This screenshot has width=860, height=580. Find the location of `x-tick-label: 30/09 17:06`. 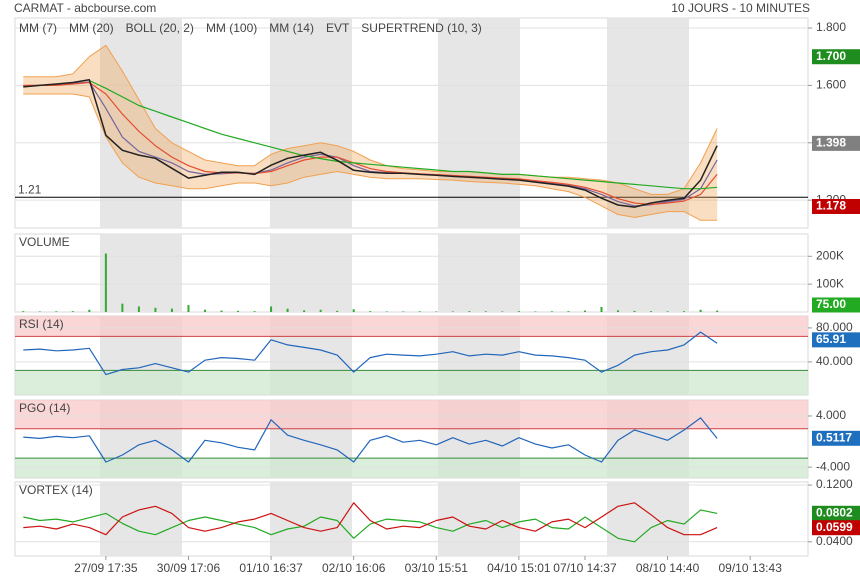

x-tick-label: 30/09 17:06 is located at coordinates (189, 568).